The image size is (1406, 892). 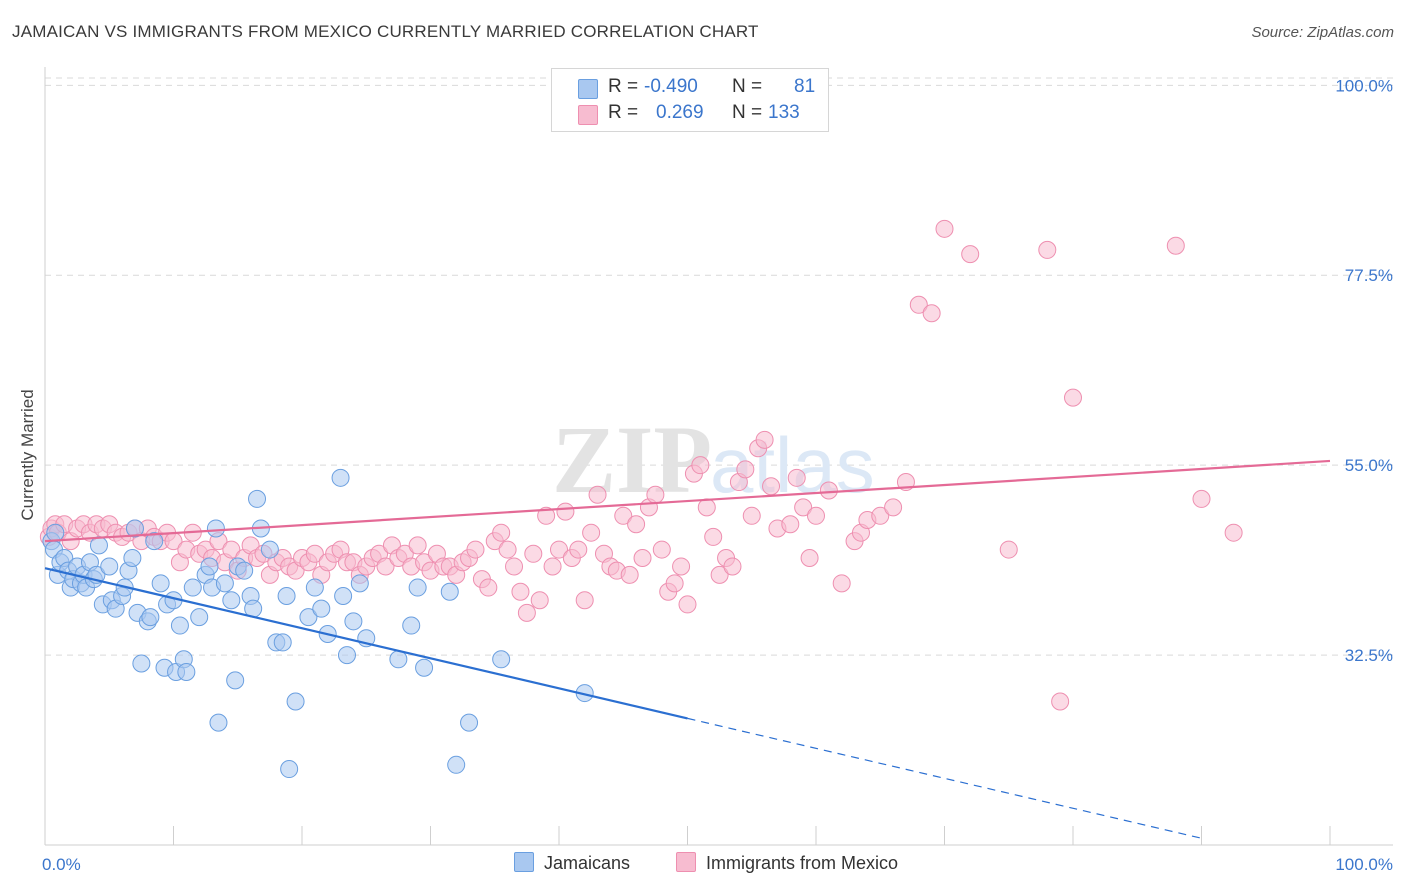 I want to click on y-tick-label: 77.5%, so click(x=1369, y=275).